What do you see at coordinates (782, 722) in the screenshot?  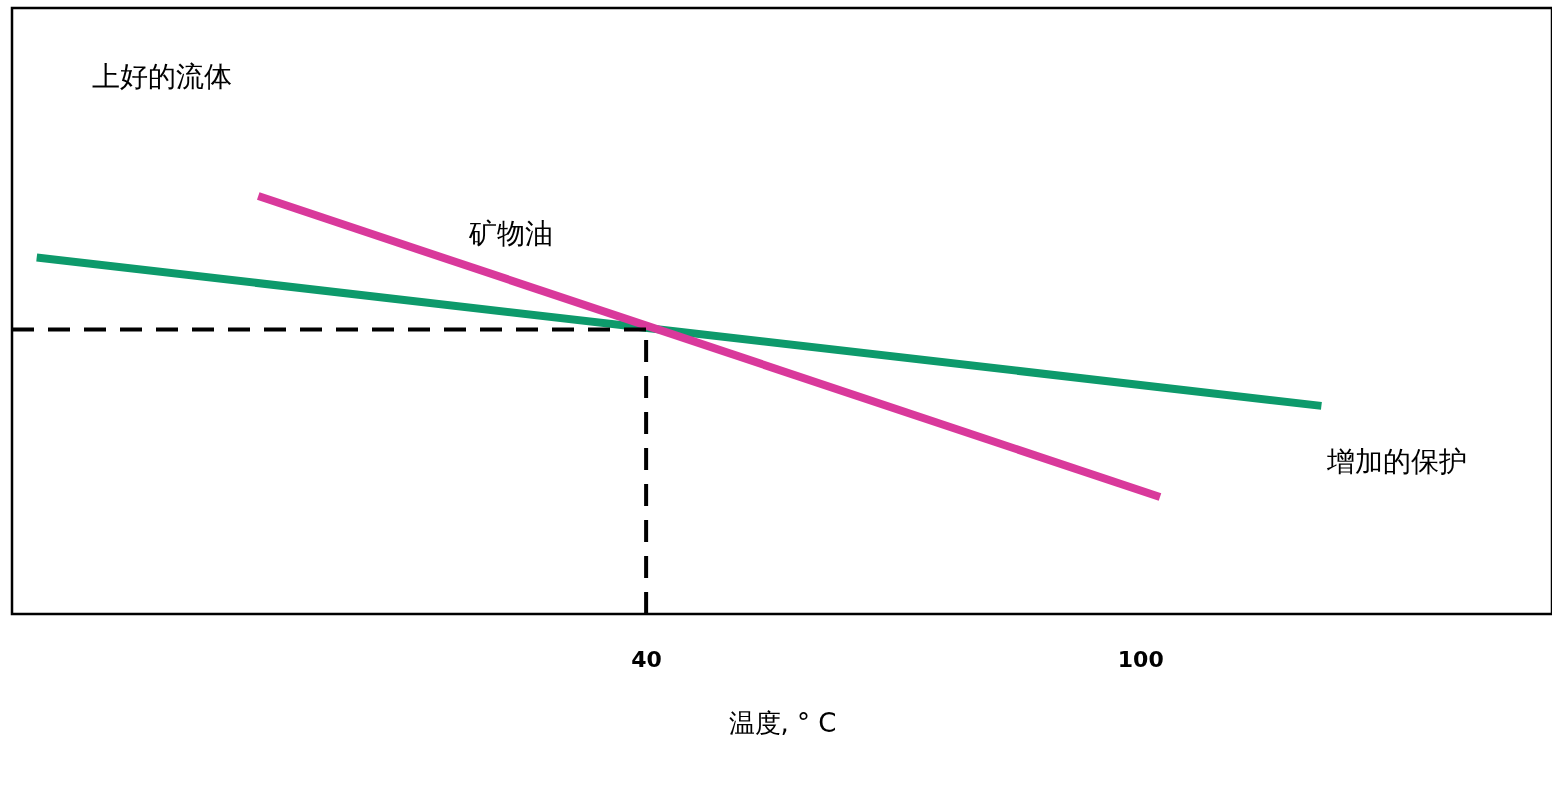 I see `x-axis-title: 温度, ° C` at bounding box center [782, 722].